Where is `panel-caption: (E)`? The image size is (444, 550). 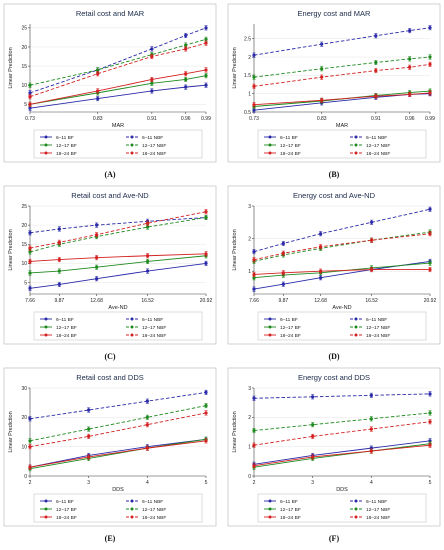 panel-caption: (E) is located at coordinates (110, 538).